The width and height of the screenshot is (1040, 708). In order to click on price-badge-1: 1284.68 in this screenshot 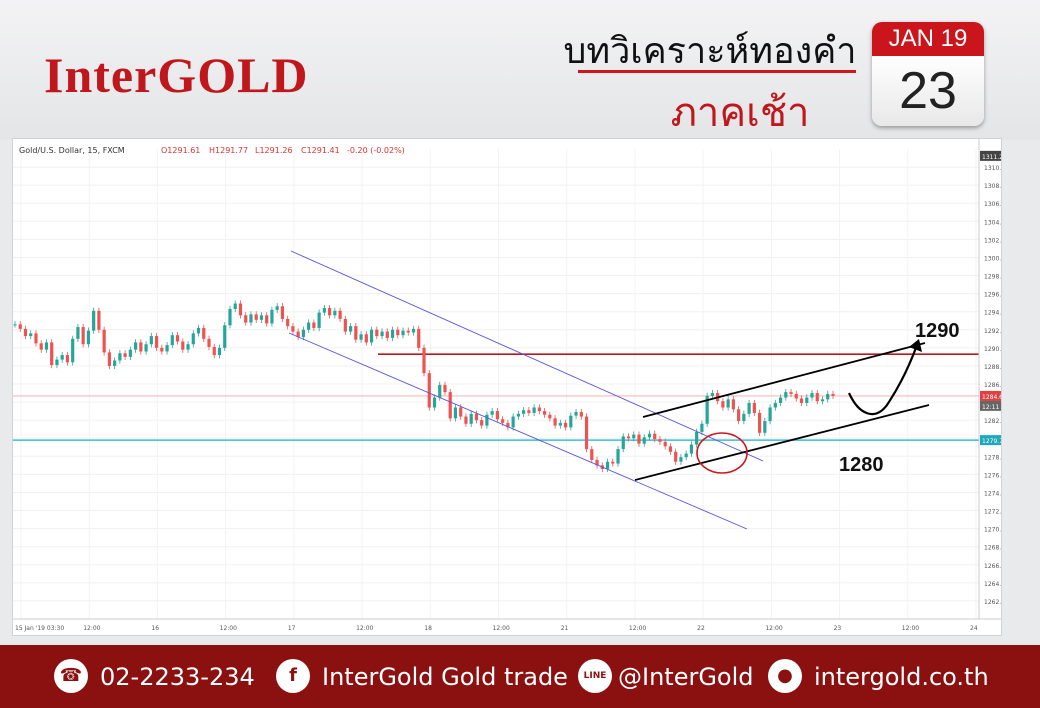, I will do `click(991, 397)`.